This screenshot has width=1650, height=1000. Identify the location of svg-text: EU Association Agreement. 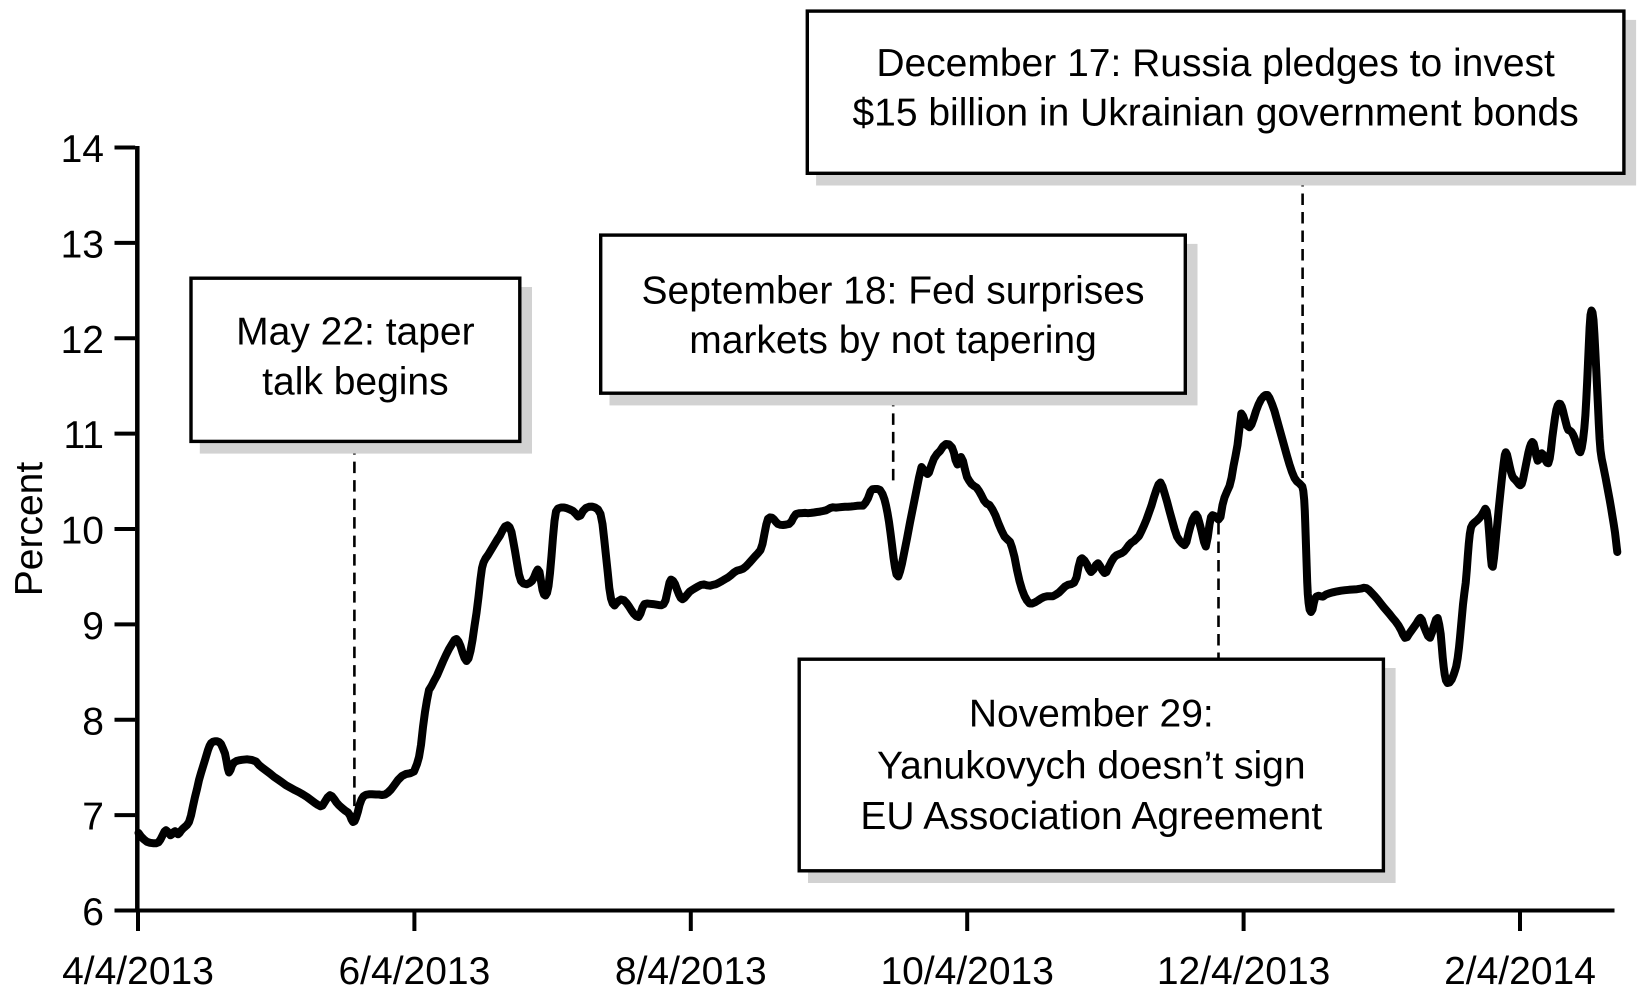
(1091, 816).